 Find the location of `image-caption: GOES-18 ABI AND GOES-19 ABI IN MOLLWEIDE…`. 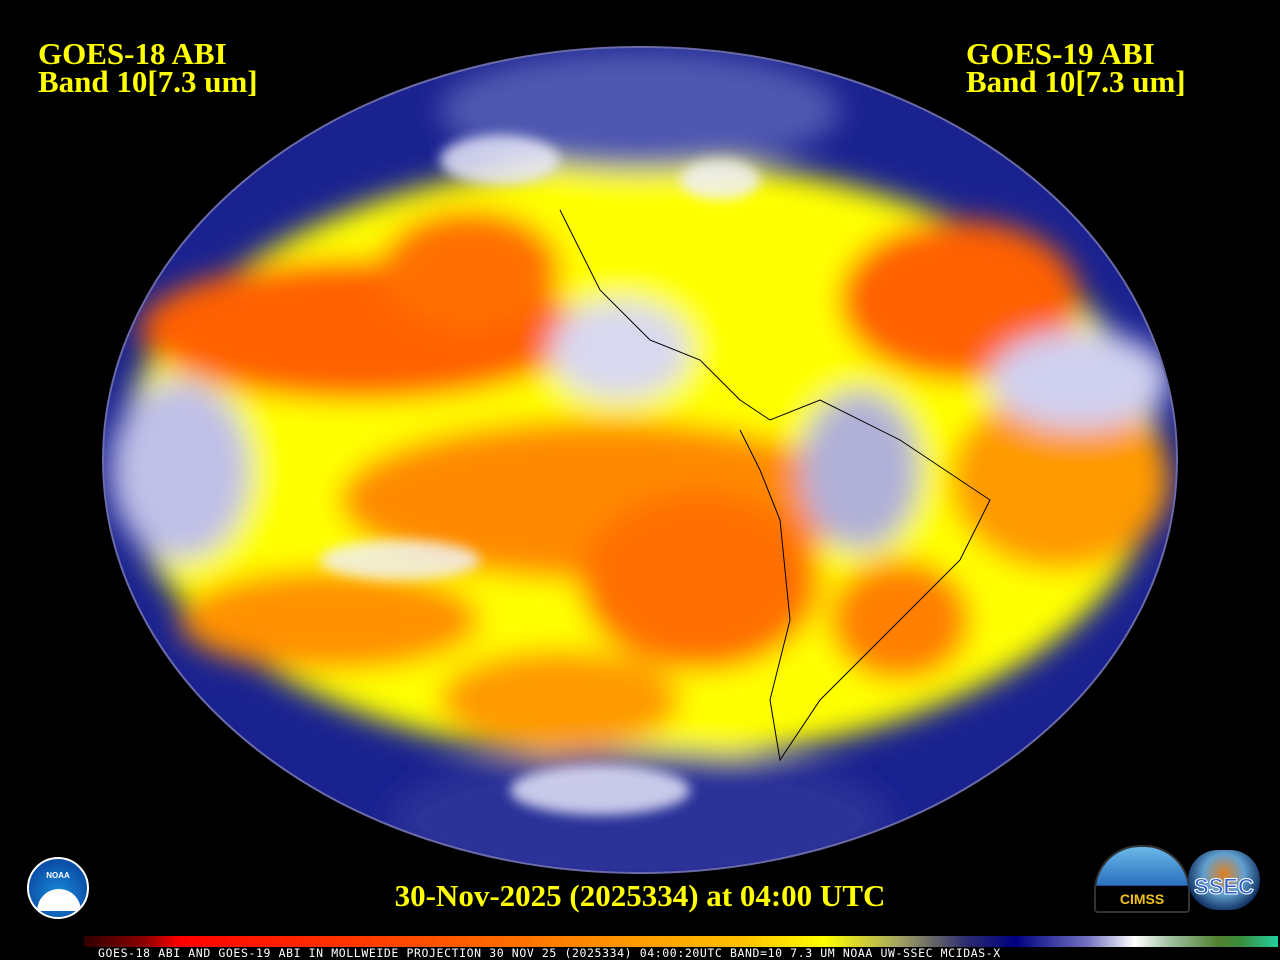

image-caption: GOES-18 ABI AND GOES-19 ABI IN MOLLWEIDE… is located at coordinates (549, 953).